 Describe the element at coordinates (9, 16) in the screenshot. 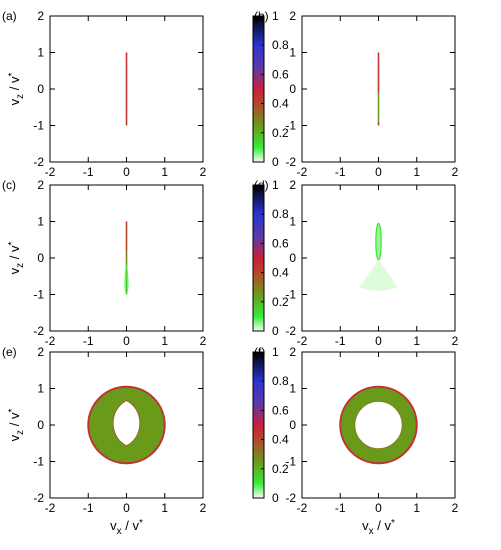

I see `panel-label: (a)` at that location.